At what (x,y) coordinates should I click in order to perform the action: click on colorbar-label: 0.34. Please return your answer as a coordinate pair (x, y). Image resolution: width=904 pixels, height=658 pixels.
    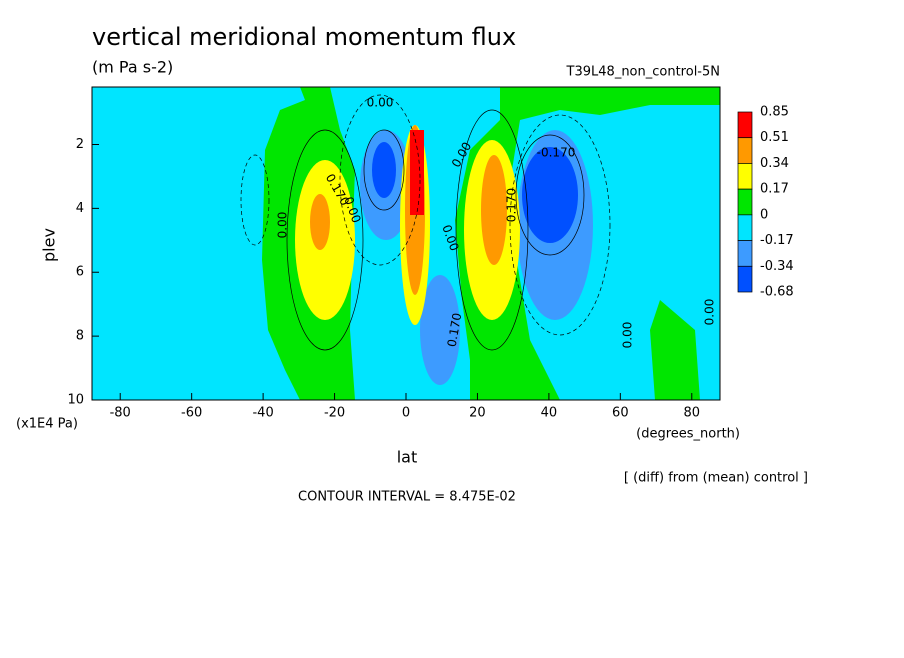
    Looking at the image, I should click on (774, 163).